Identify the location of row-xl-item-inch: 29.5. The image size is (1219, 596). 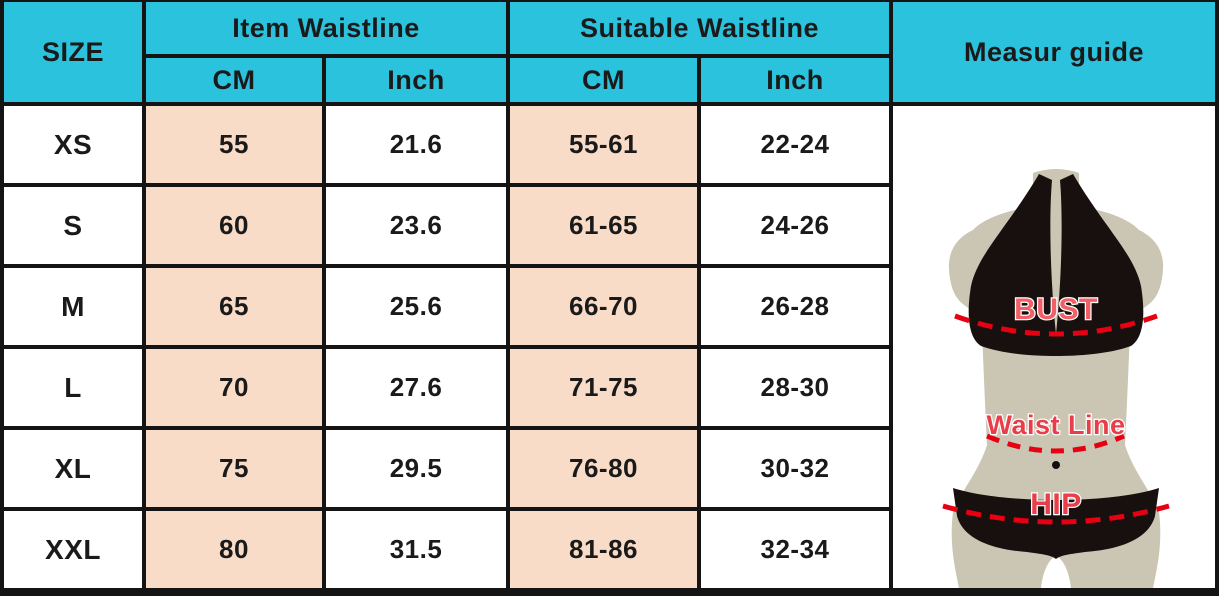
(416, 468).